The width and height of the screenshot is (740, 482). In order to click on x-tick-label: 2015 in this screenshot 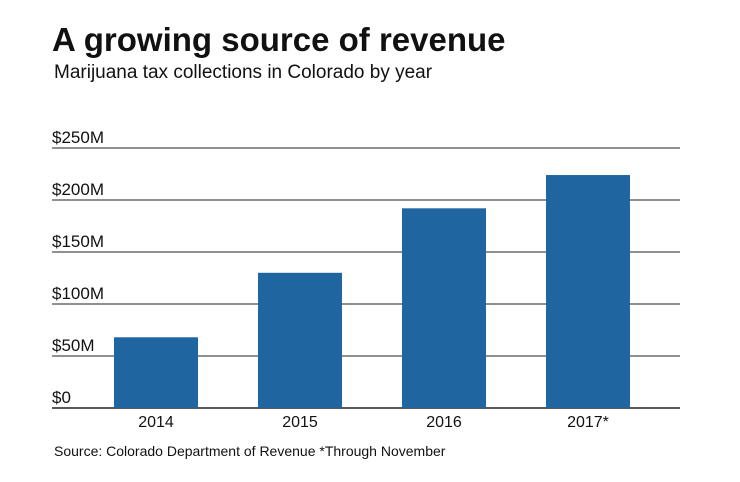, I will do `click(300, 422)`.